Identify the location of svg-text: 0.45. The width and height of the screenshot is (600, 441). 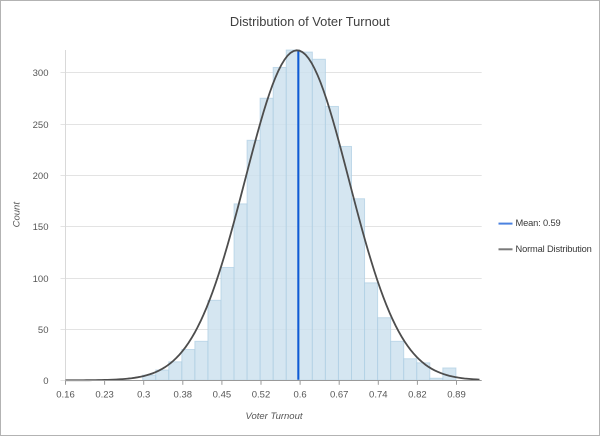
(222, 395).